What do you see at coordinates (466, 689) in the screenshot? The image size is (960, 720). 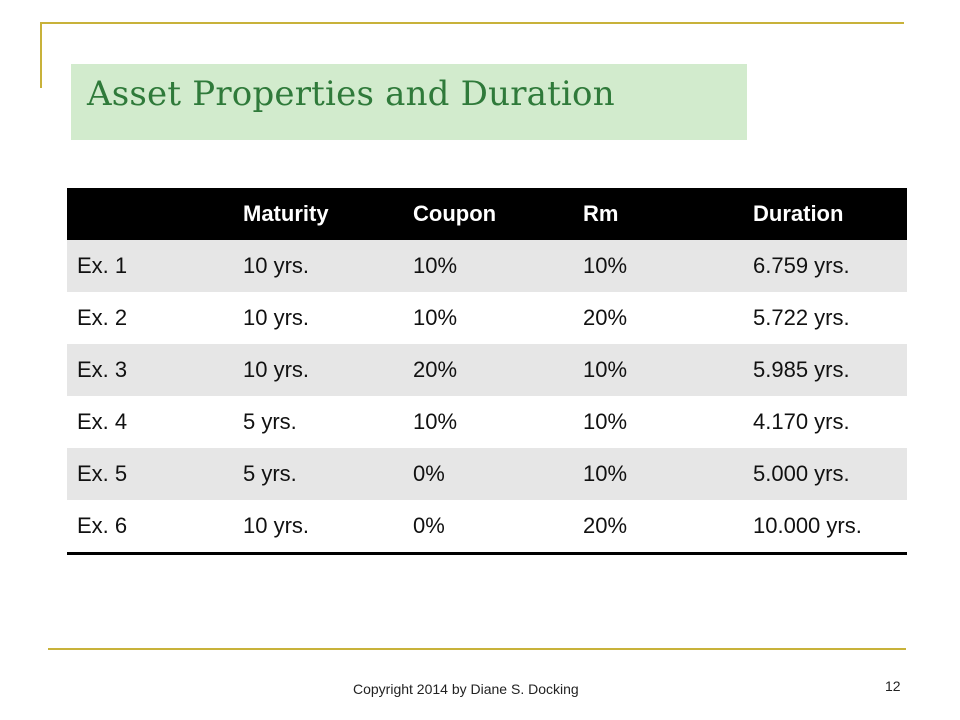 I see `copyright-footer: Copyright 2014 by Diane S. Docking` at bounding box center [466, 689].